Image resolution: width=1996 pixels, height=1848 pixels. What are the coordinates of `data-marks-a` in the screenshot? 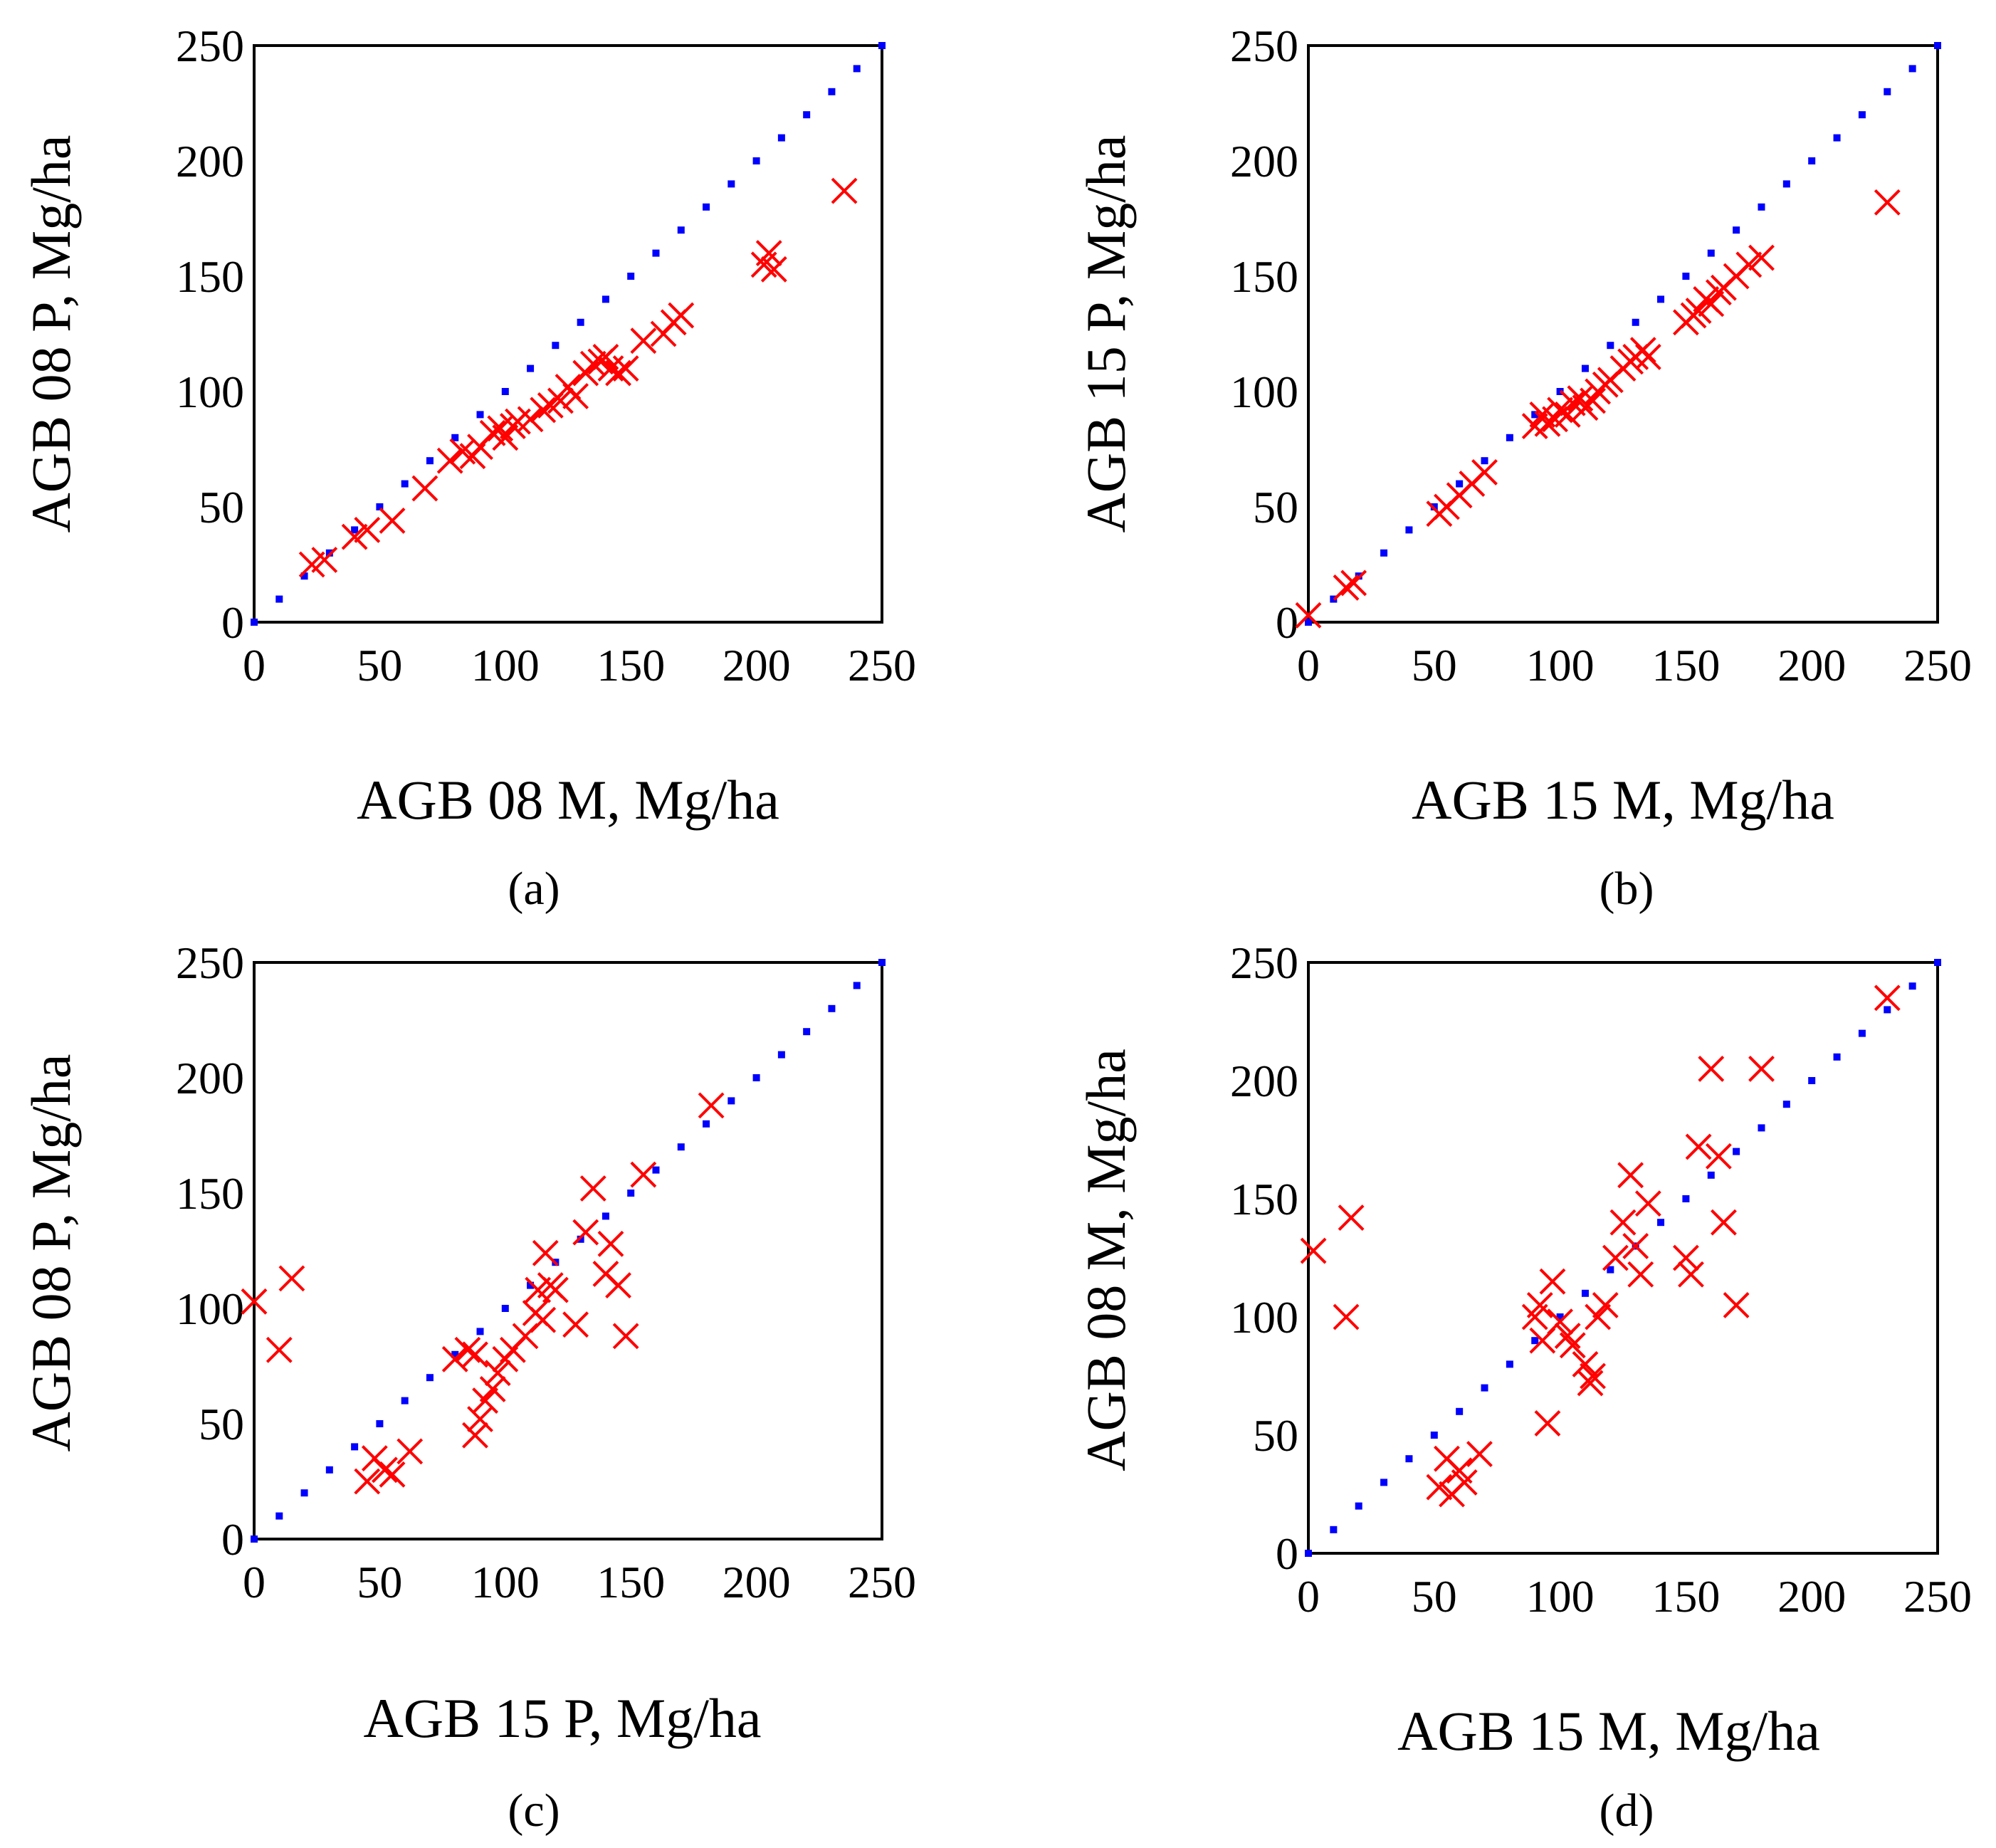 It's located at (568, 334).